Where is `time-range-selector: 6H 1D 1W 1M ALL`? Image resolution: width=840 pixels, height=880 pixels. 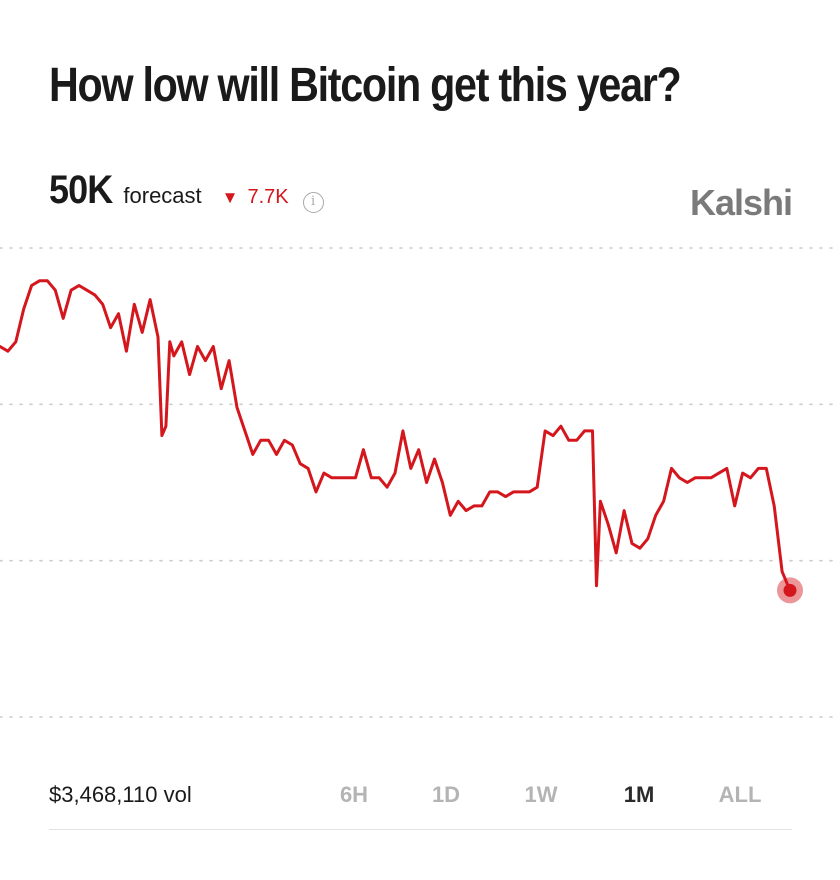
time-range-selector: 6H 1D 1W 1M ALL is located at coordinates (420, 797).